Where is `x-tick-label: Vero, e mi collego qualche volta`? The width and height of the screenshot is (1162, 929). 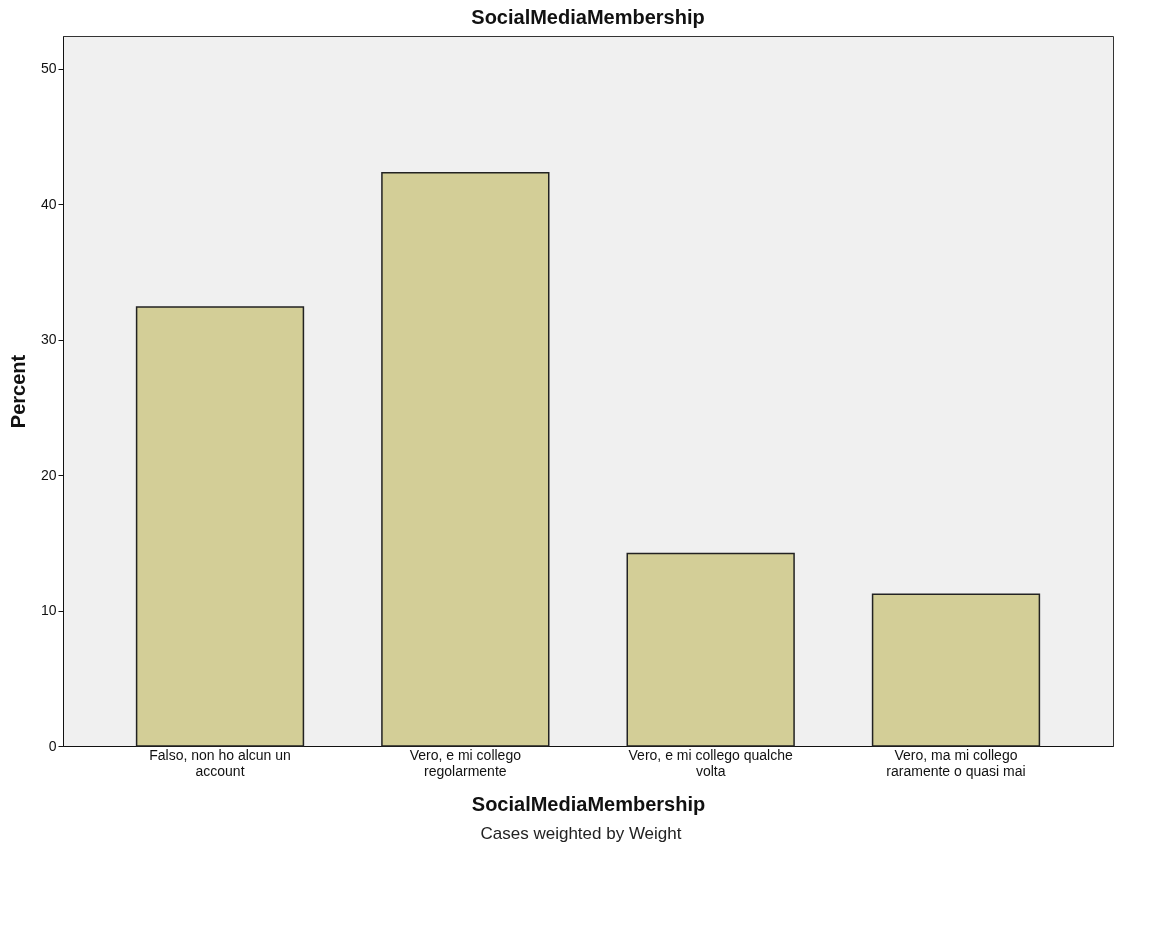 x-tick-label: Vero, e mi collego qualche volta is located at coordinates (710, 762).